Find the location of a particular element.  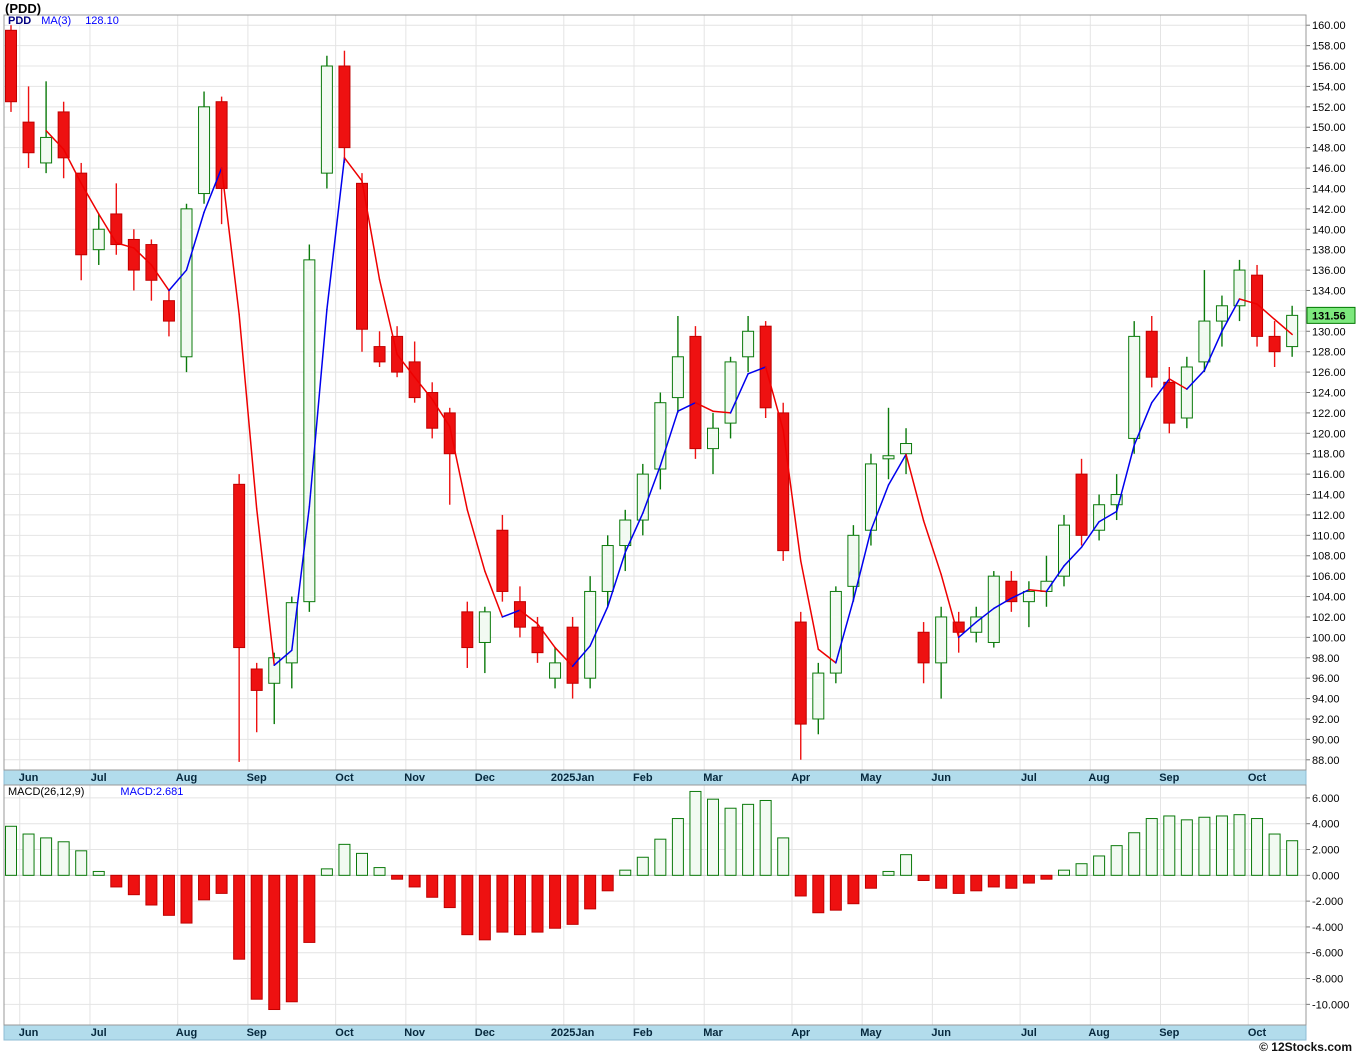

month-label: Dec is located at coordinates (485, 778).